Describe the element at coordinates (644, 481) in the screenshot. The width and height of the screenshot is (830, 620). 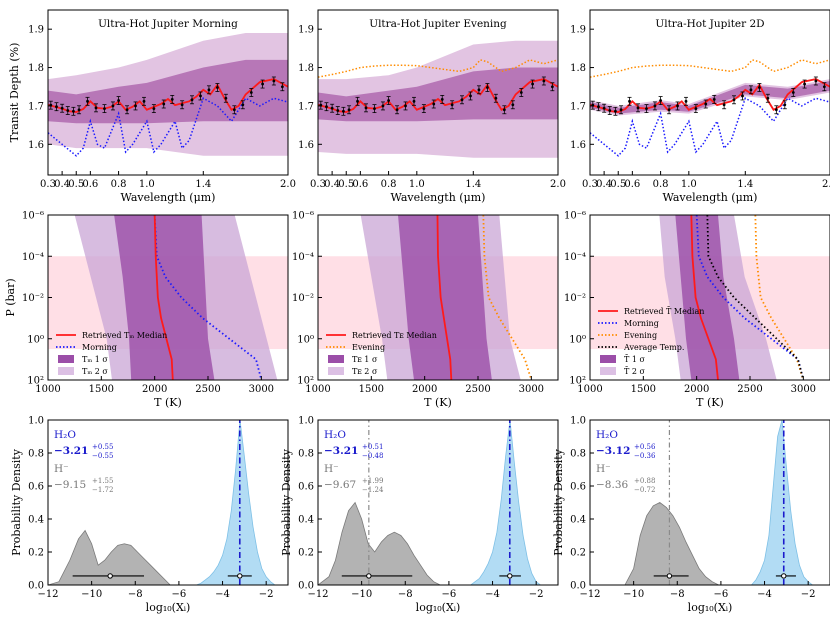
I see `annotation-err-high-hminus: +0.88` at that location.